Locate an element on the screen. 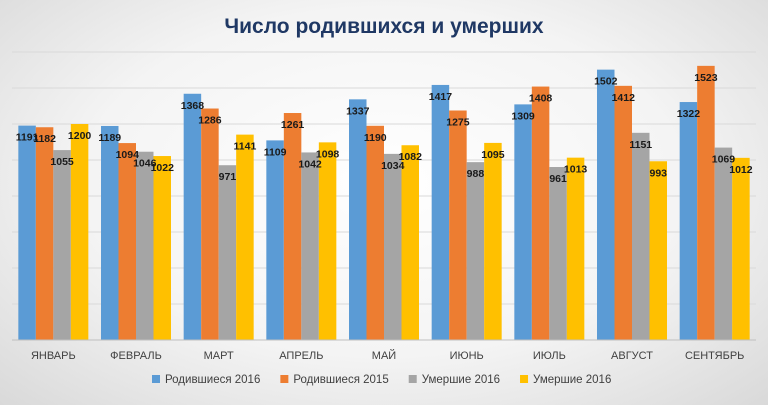  data-label: 1309 is located at coordinates (523, 116).